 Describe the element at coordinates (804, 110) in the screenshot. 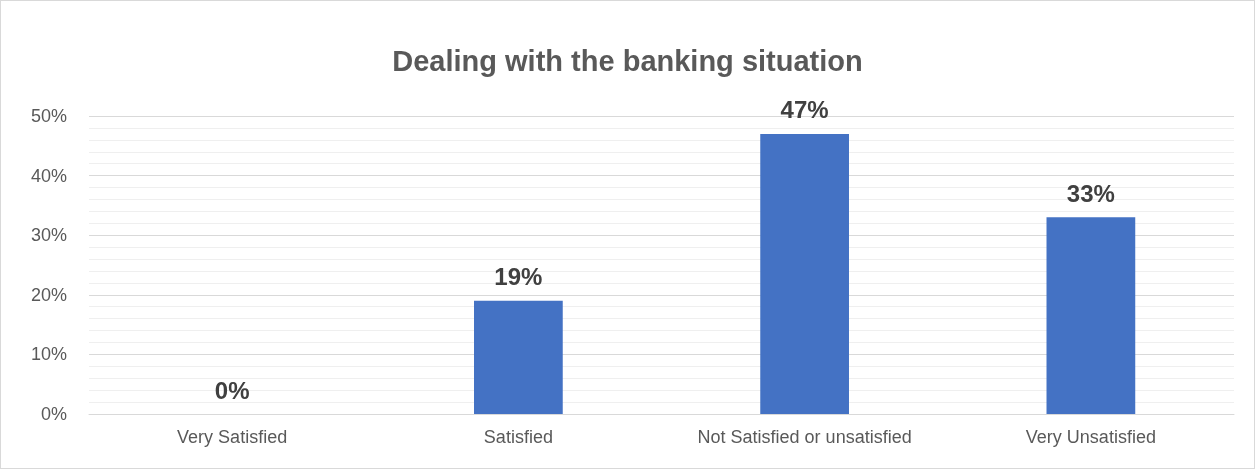

I see `data-label: 47%` at that location.